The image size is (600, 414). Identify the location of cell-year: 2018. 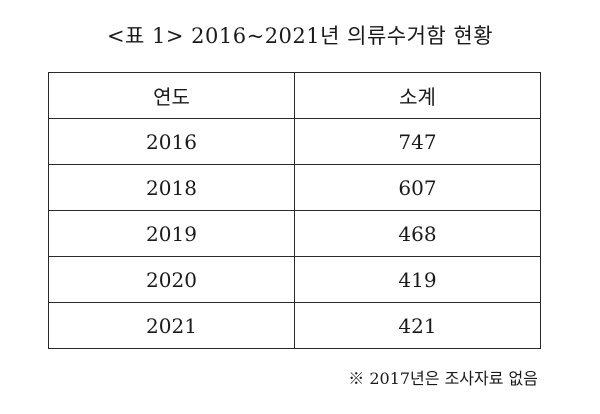
(171, 187).